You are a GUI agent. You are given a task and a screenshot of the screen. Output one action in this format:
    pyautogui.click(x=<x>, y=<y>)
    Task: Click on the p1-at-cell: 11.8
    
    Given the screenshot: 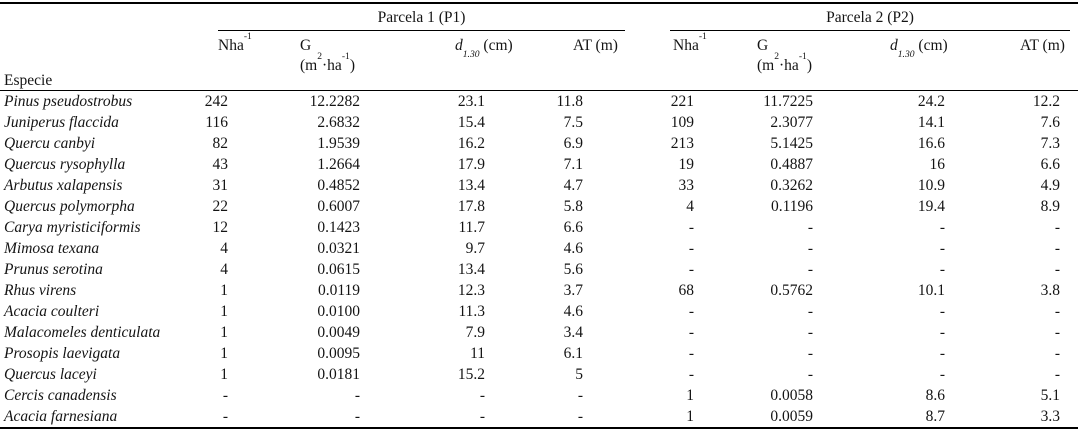 What is the action you would take?
    pyautogui.click(x=569, y=101)
    